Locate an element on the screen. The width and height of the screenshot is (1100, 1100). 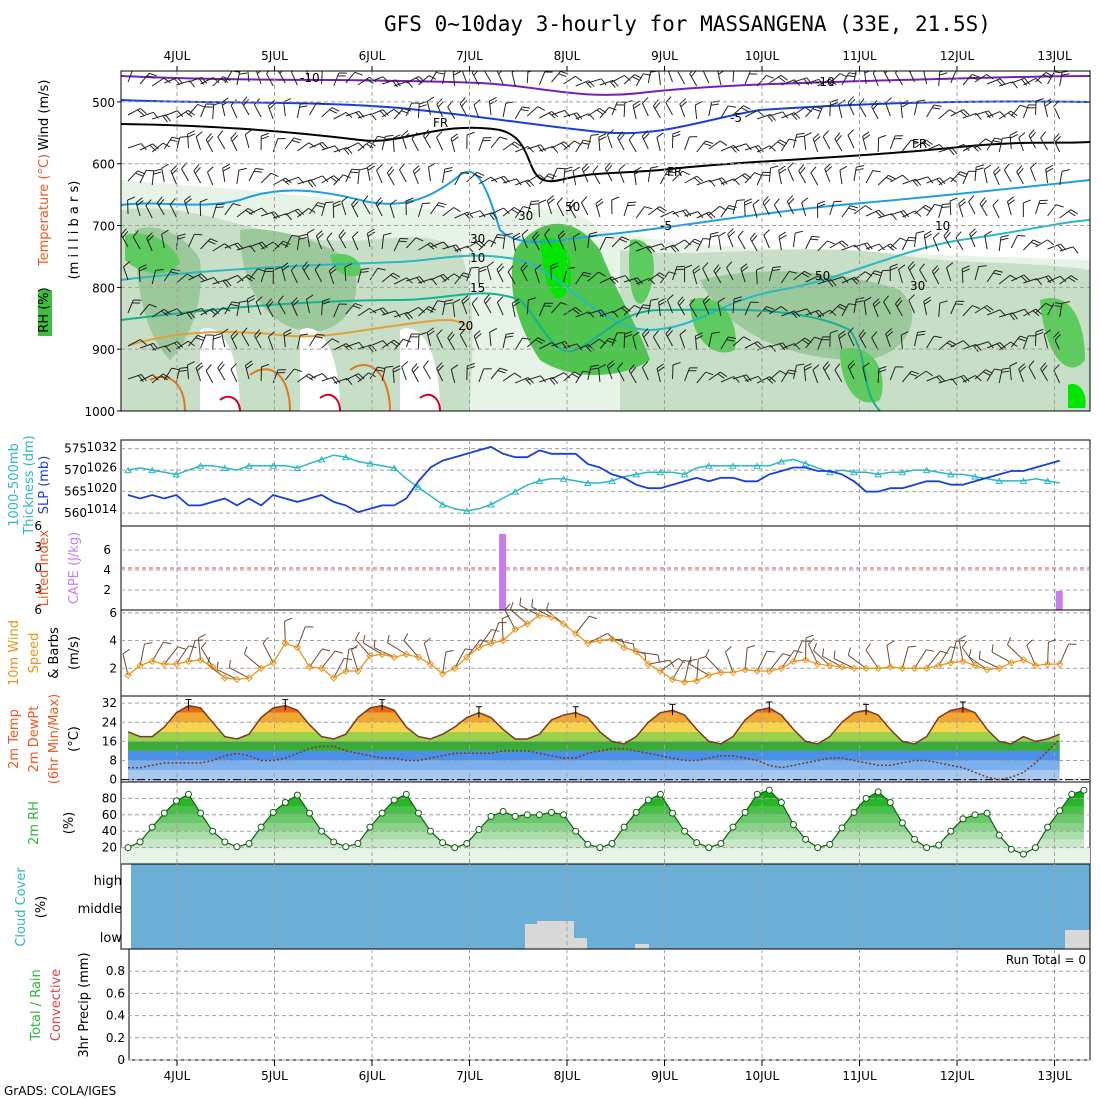
y-label-line: Lifted Index is located at coordinates (44, 567).